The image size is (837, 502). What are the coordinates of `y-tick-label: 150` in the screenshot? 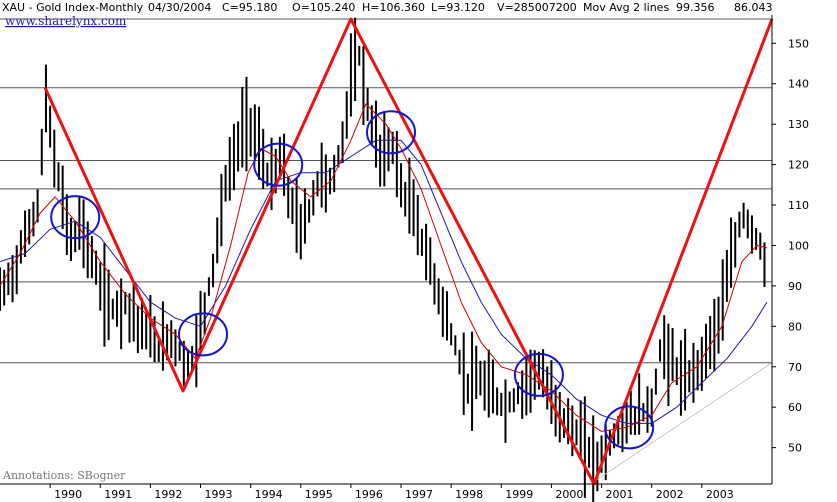 It's located at (798, 43).